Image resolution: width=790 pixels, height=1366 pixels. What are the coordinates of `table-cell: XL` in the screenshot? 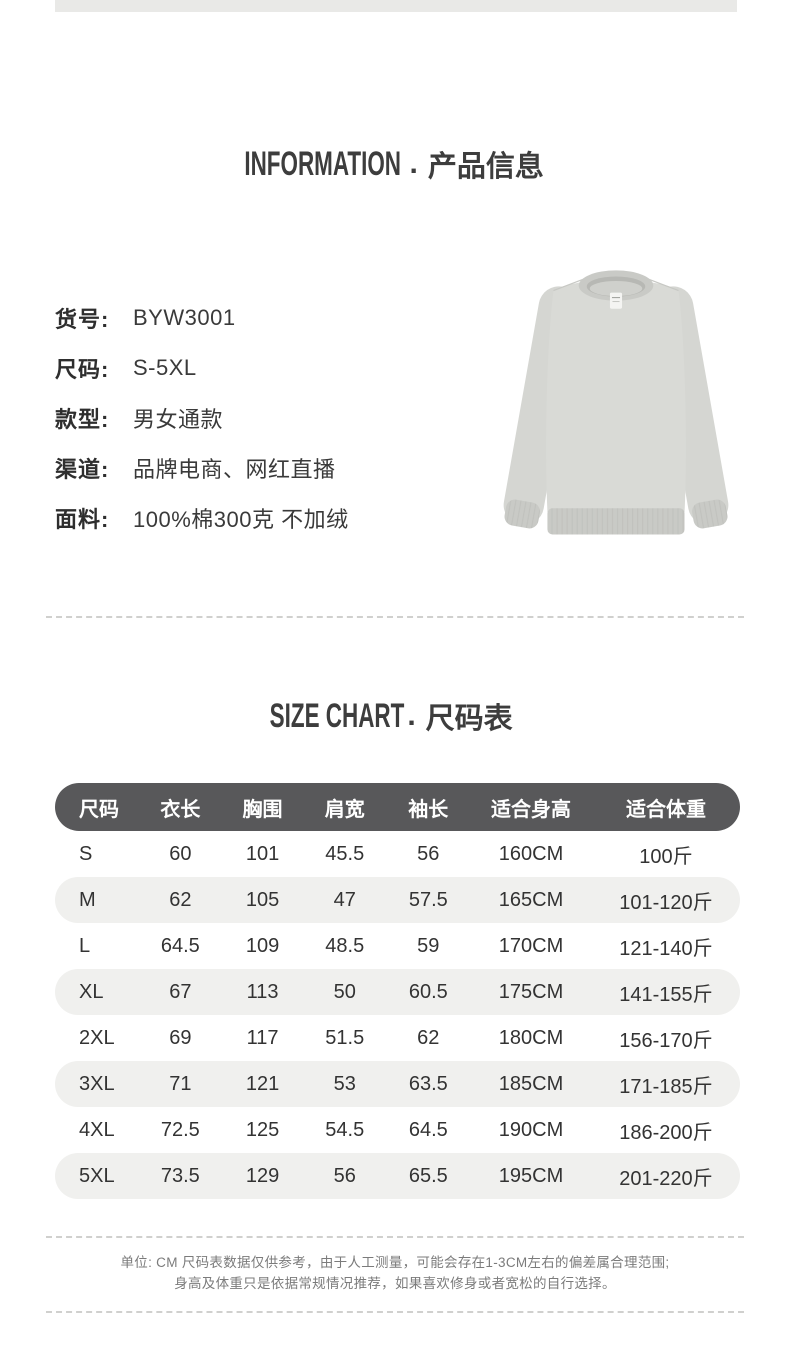 It's located at (91, 991).